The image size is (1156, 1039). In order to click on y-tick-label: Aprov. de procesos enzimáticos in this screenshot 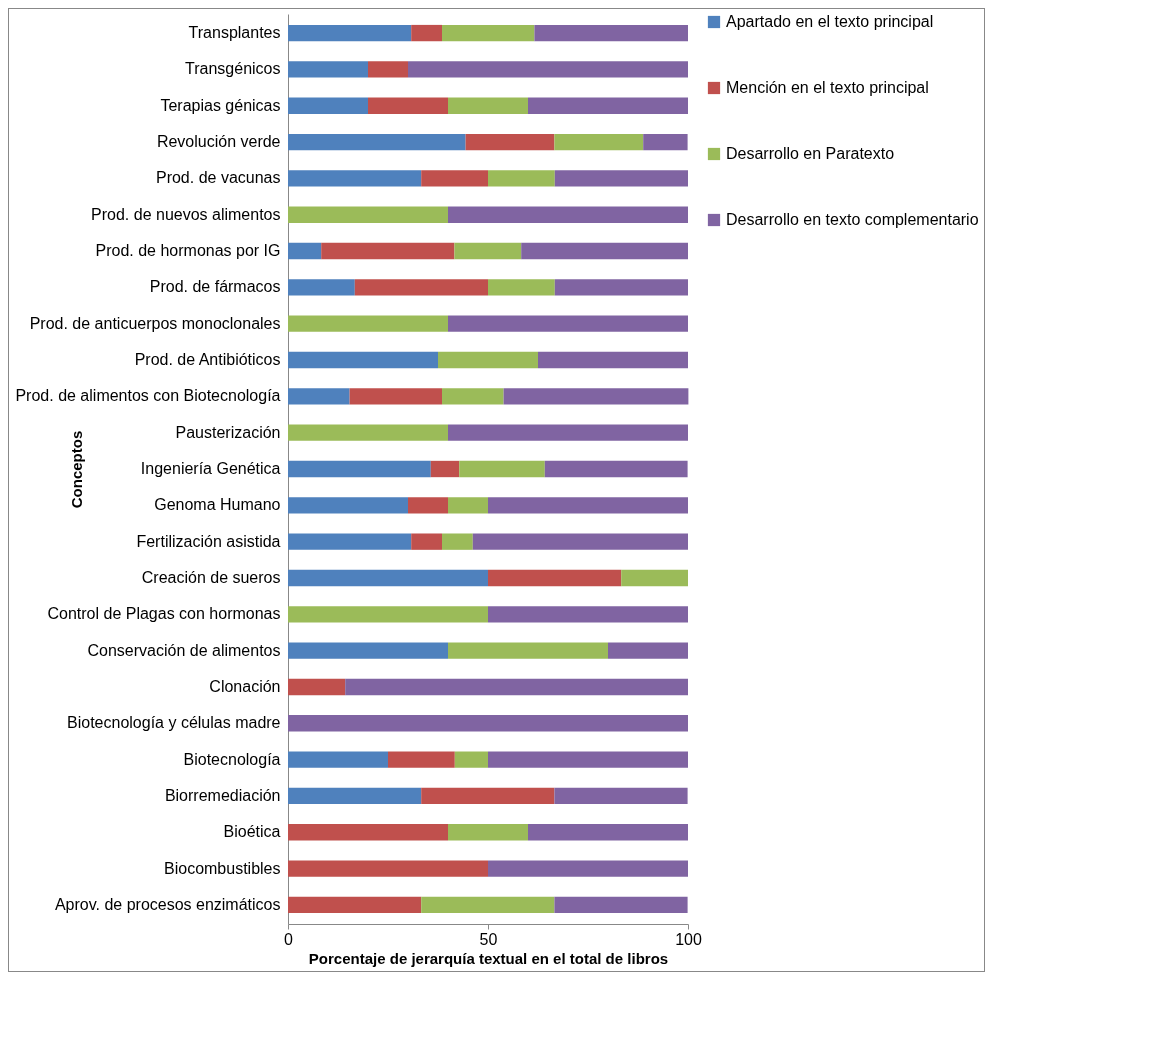, I will do `click(167, 904)`.